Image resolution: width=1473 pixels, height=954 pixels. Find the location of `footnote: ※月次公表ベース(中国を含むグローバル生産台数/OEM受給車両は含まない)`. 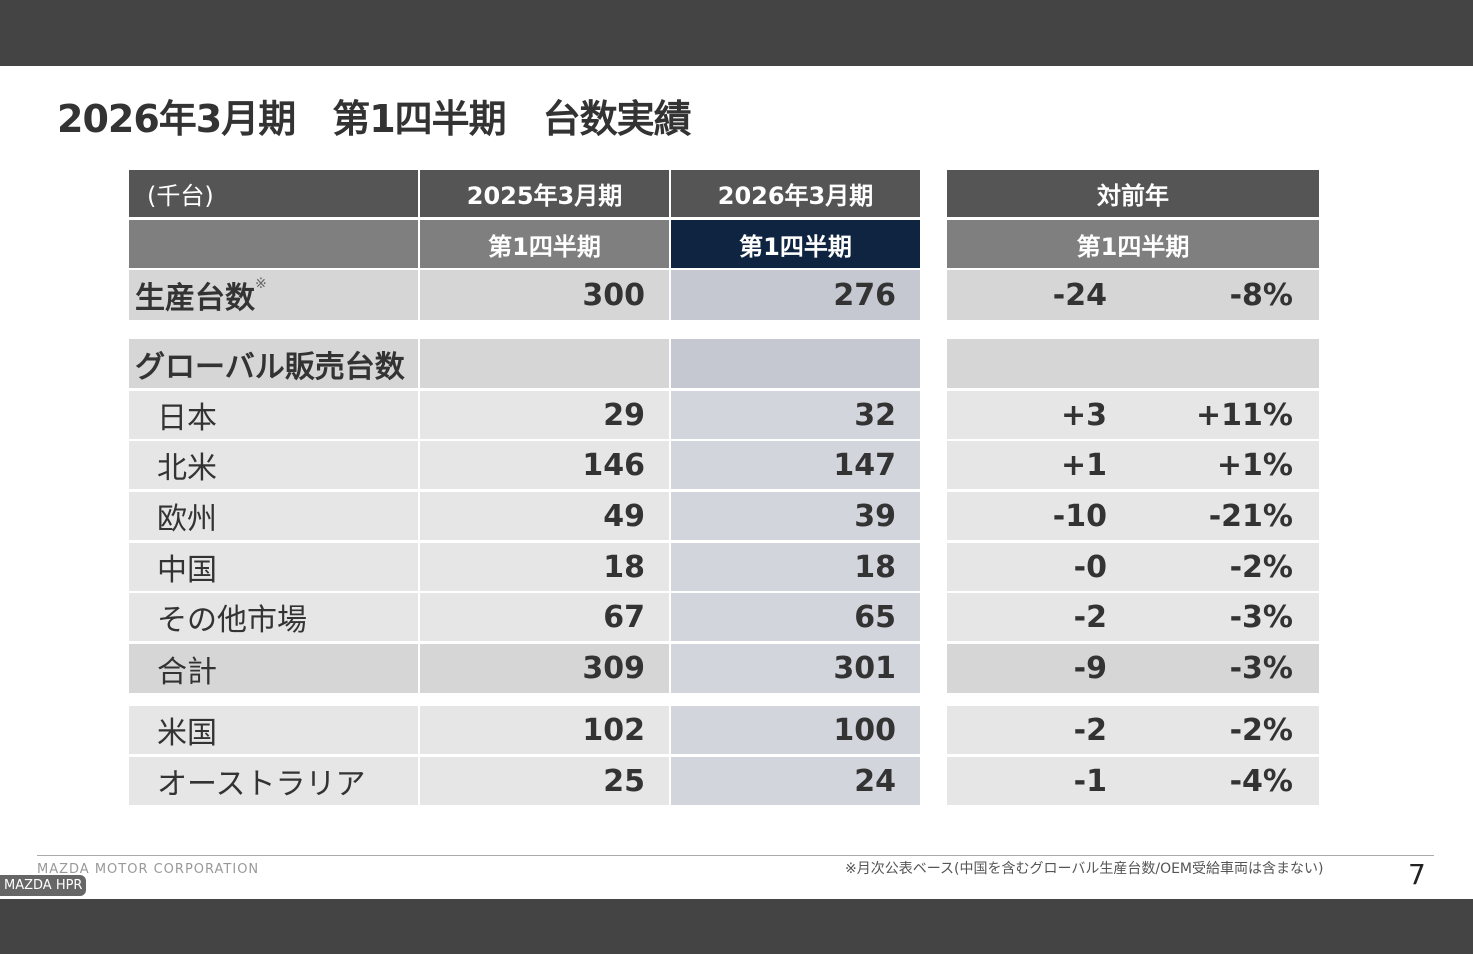

footnote: ※月次公表ベース(中国を含むグローバル生産台数/OEM受給車両は含まない) is located at coordinates (1084, 869).